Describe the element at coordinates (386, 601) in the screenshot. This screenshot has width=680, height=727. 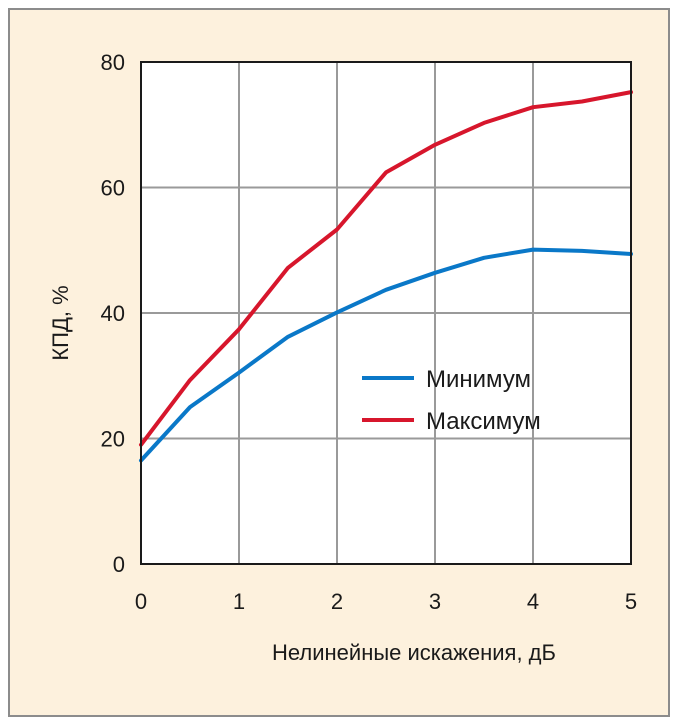
I see `x-tick-labels: 0 1 2 3 4 5` at that location.